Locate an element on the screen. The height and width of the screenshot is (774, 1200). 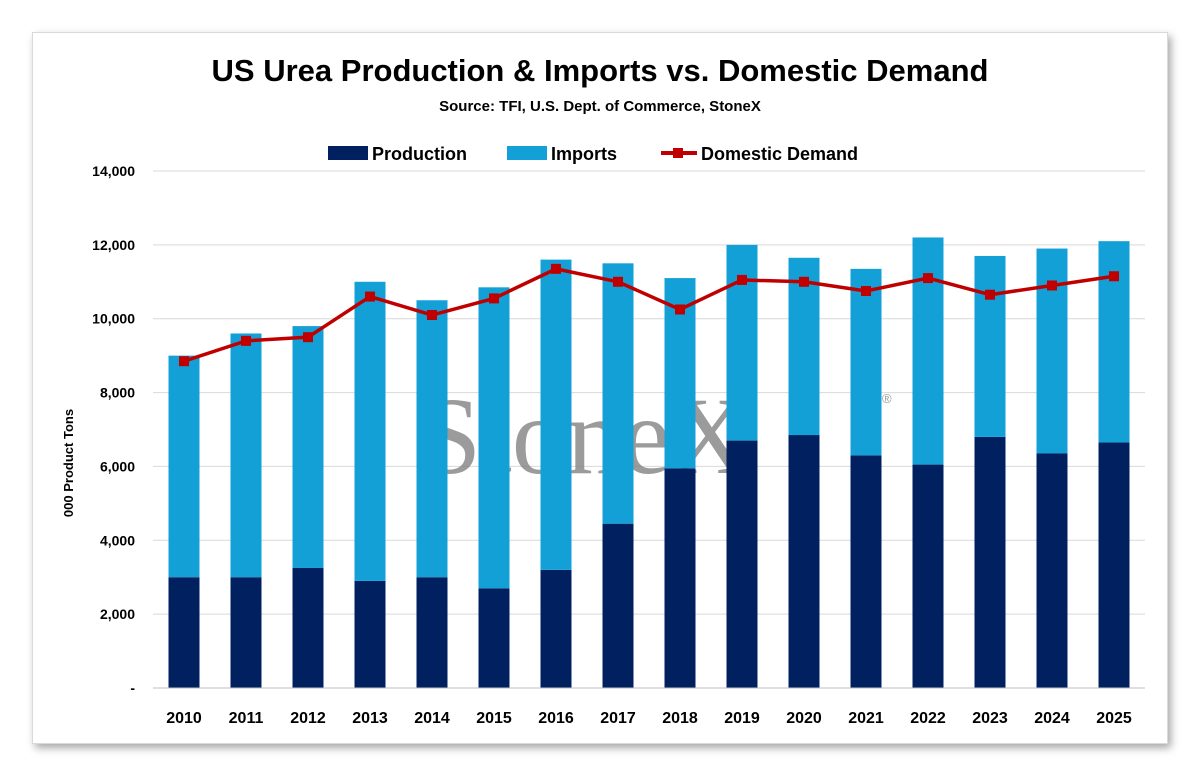
y-axis: - 2,000 4,000 6,000 8,000 10,000 12,000 14,000 is located at coordinates (113, 429).